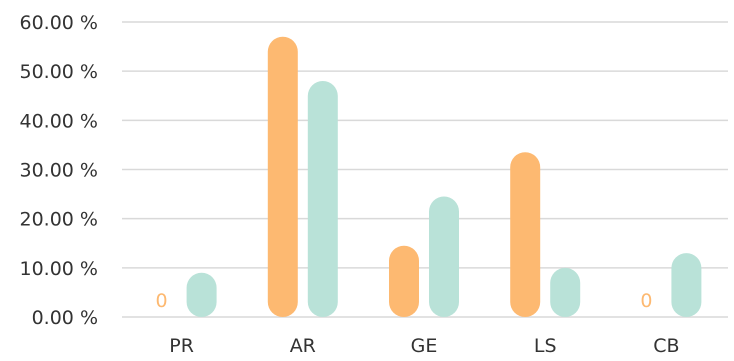  Describe the element at coordinates (545, 346) in the screenshot. I see `x-category-label: LS` at that location.